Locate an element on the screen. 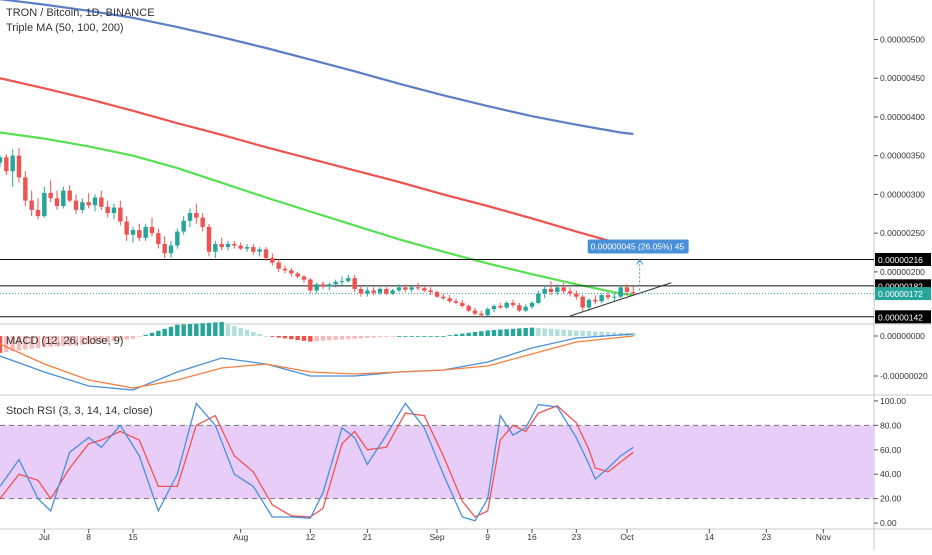 Image resolution: width=932 pixels, height=555 pixels. macd-panel is located at coordinates (318, 356).